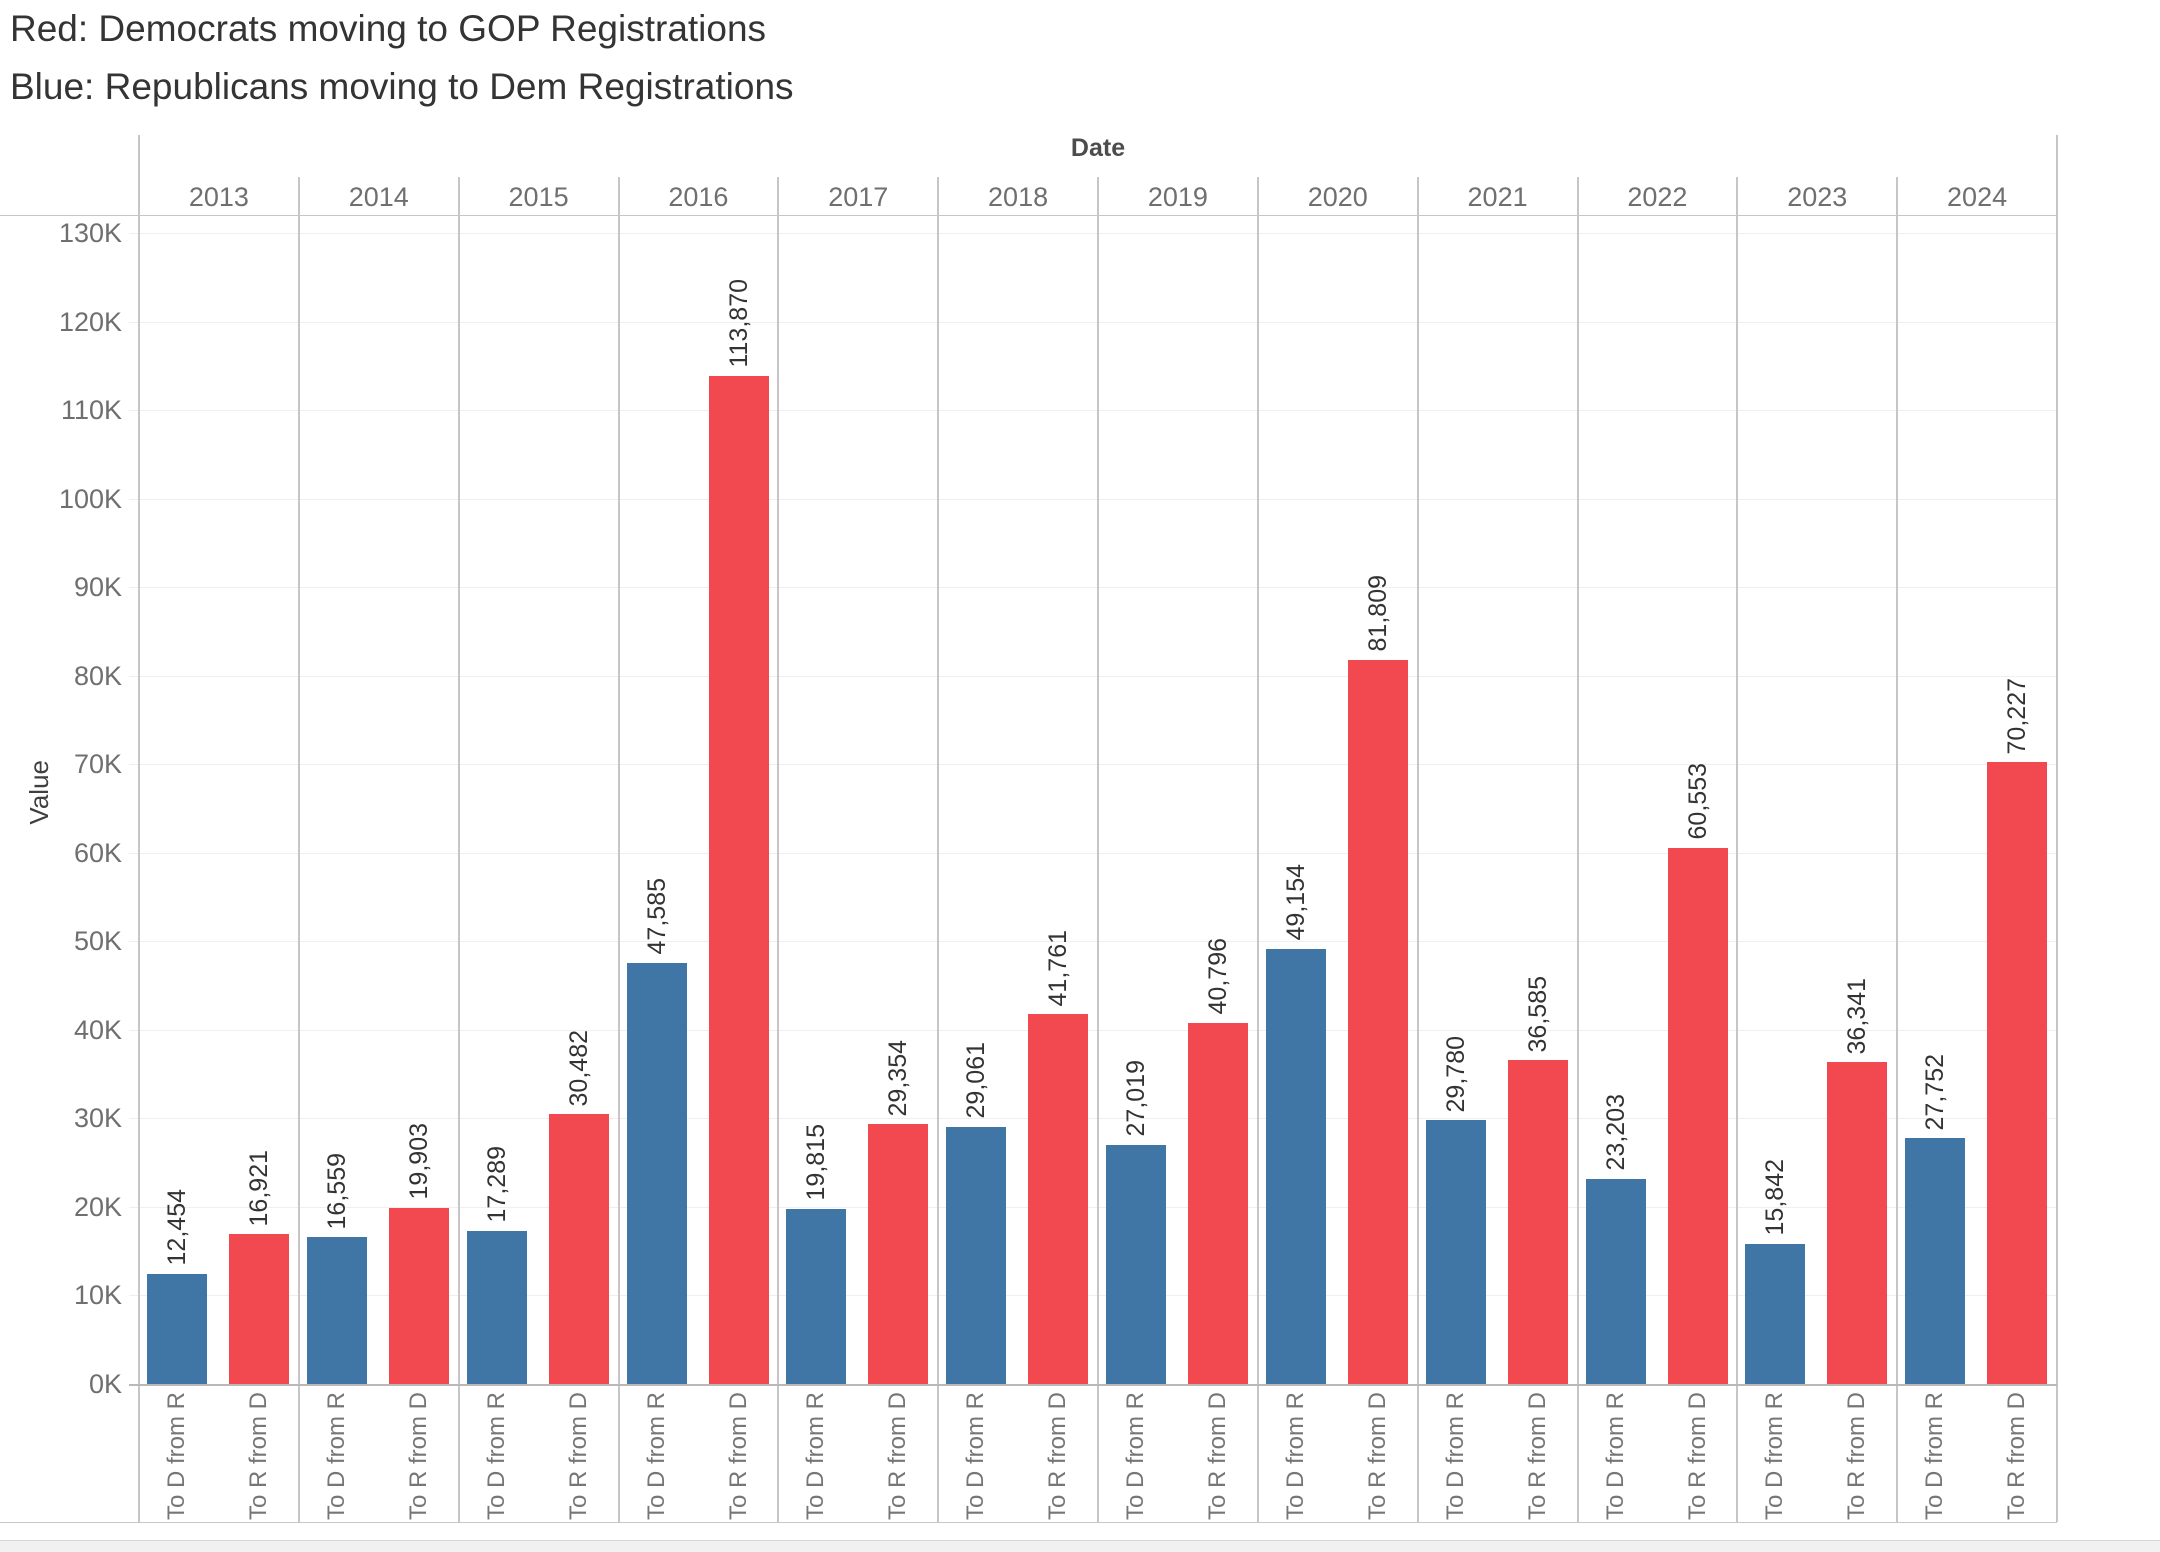 This screenshot has width=2160, height=1552. I want to click on bar-value-label: 27,019, so click(1136, 1098).